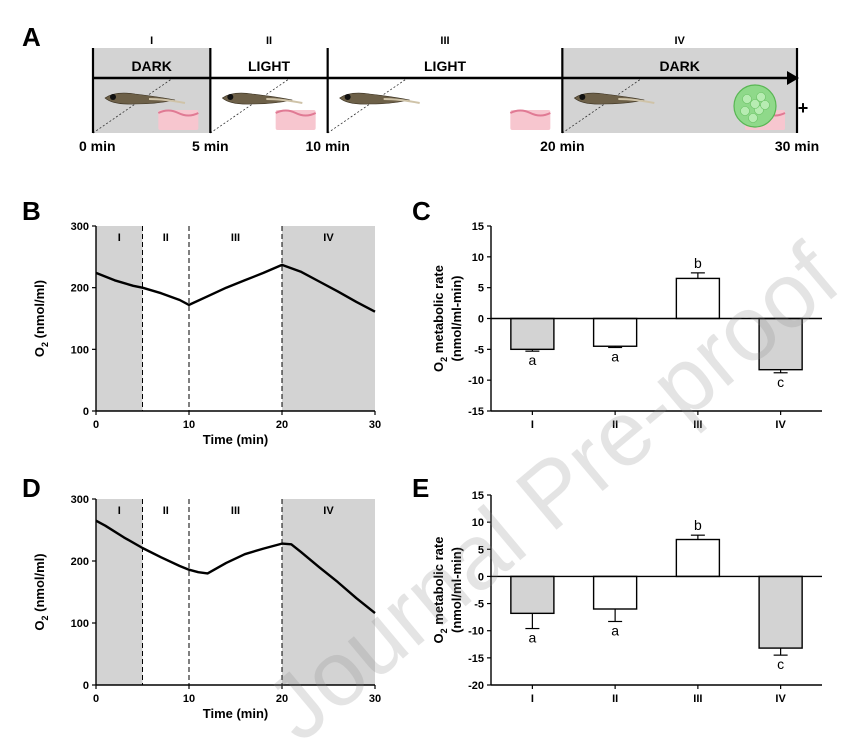 The width and height of the screenshot is (851, 743). I want to click on time-label-2: 5 min, so click(210, 146).